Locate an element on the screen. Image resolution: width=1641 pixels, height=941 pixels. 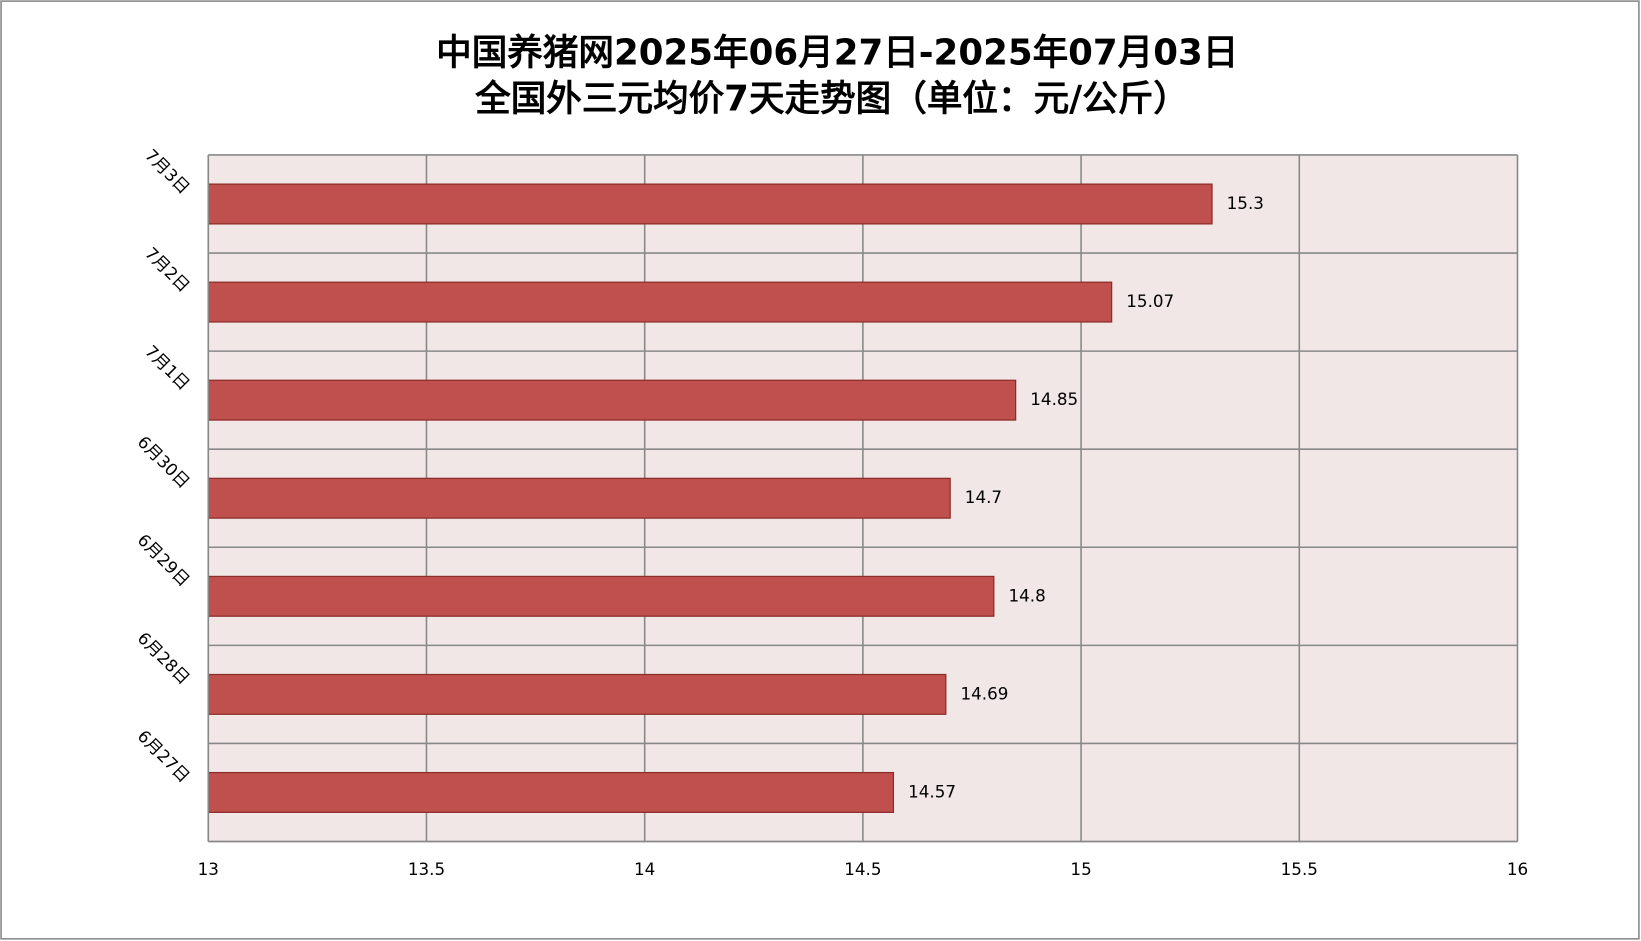
x-tick-label: 15.5 is located at coordinates (1299, 869).